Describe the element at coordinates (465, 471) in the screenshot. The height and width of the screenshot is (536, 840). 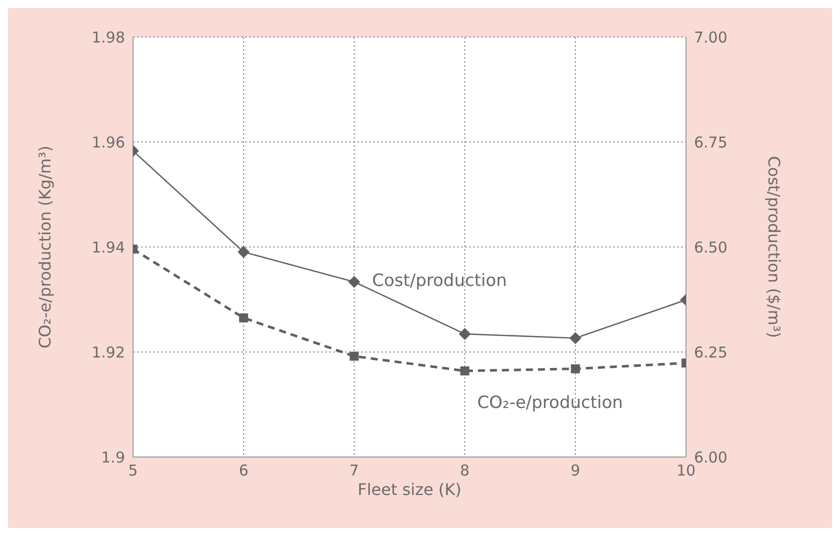
I see `x-tick-label: 8` at that location.